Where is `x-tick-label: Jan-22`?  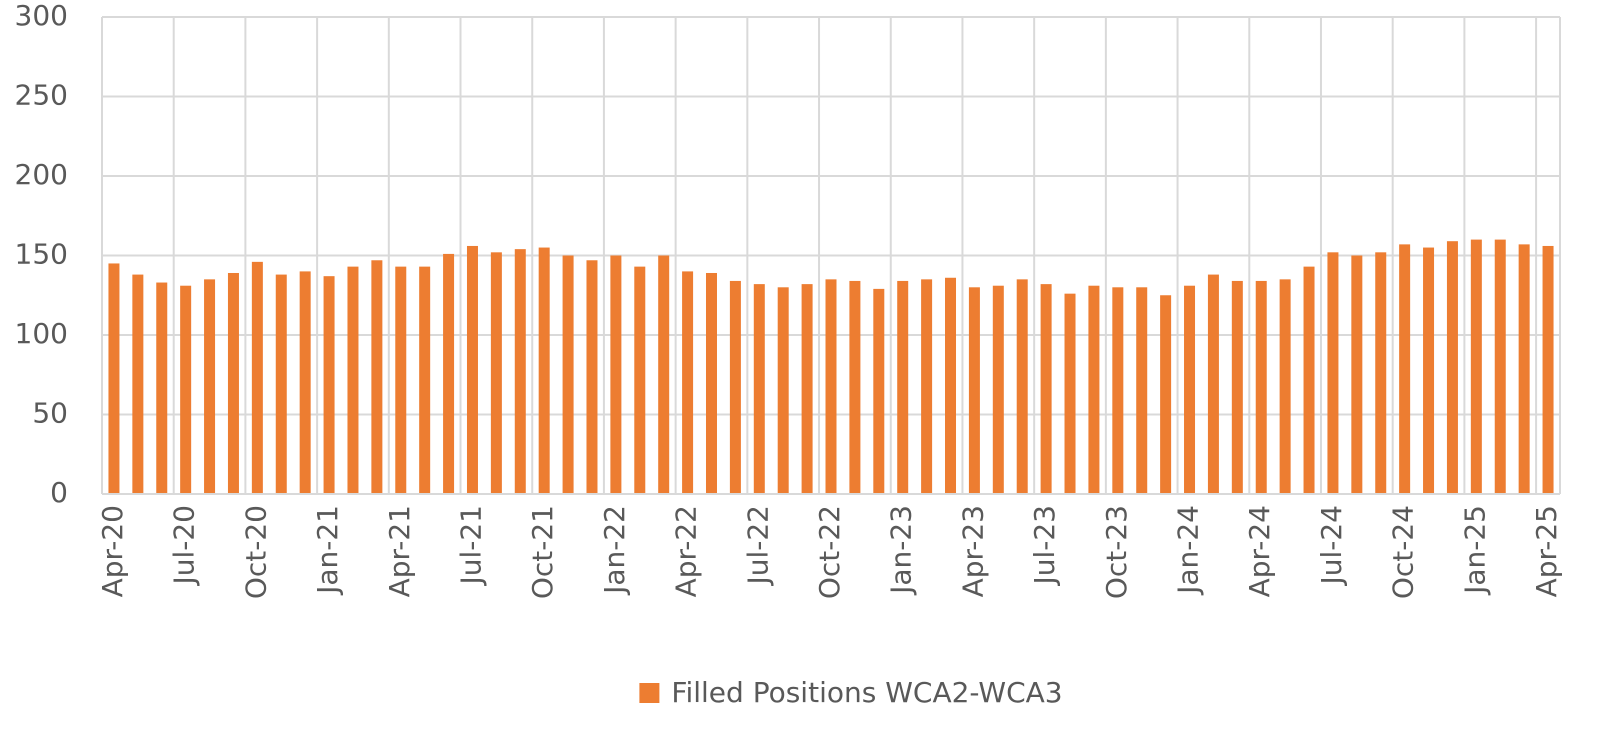
x-tick-label: Jan-22 is located at coordinates (614, 550).